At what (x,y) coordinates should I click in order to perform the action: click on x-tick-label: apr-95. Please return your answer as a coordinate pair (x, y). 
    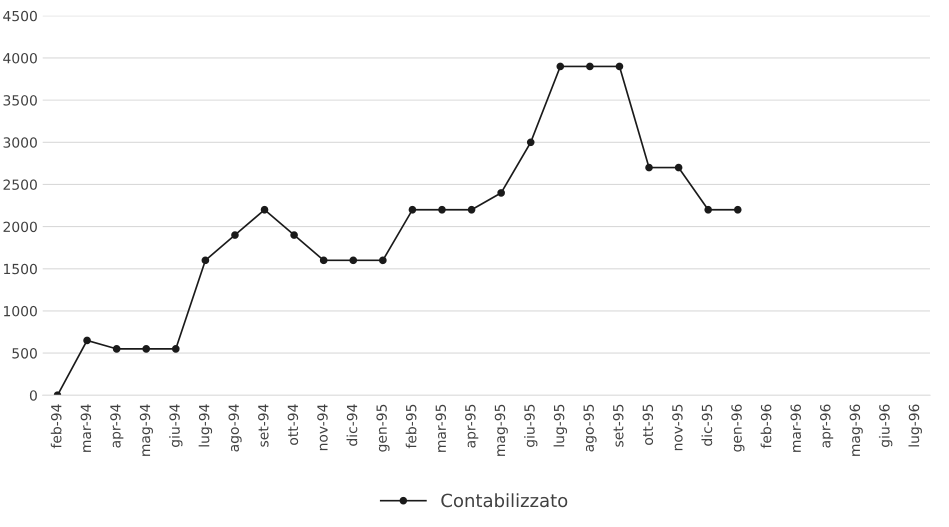
    Looking at the image, I should click on (471, 426).